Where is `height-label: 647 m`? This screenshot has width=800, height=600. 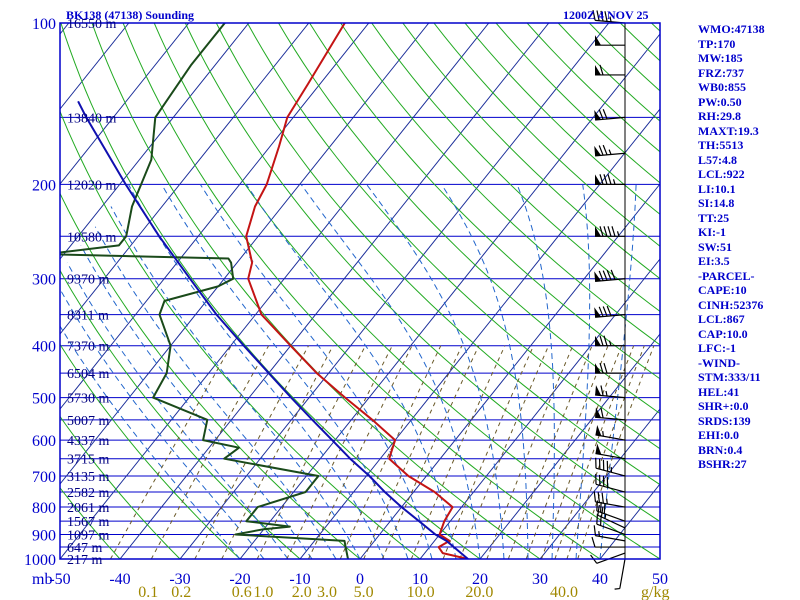 height-label: 647 m is located at coordinates (85, 548).